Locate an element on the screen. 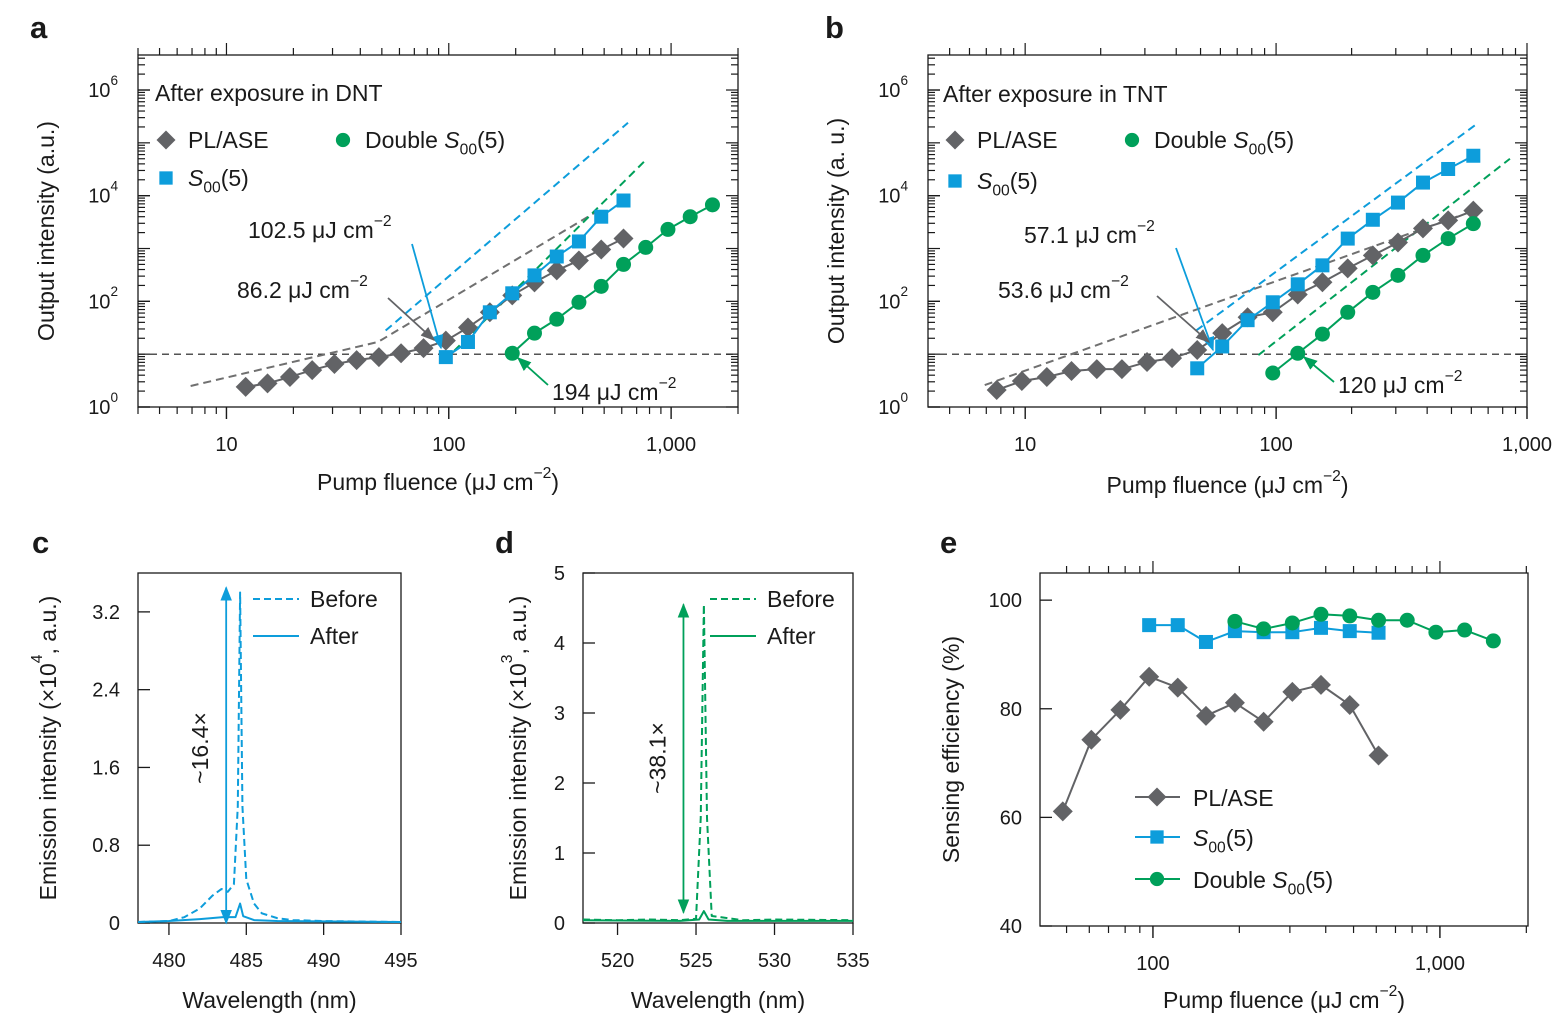 Image resolution: width=1568 pixels, height=1031 pixels. y-tick-label: 3.2 is located at coordinates (106, 613).